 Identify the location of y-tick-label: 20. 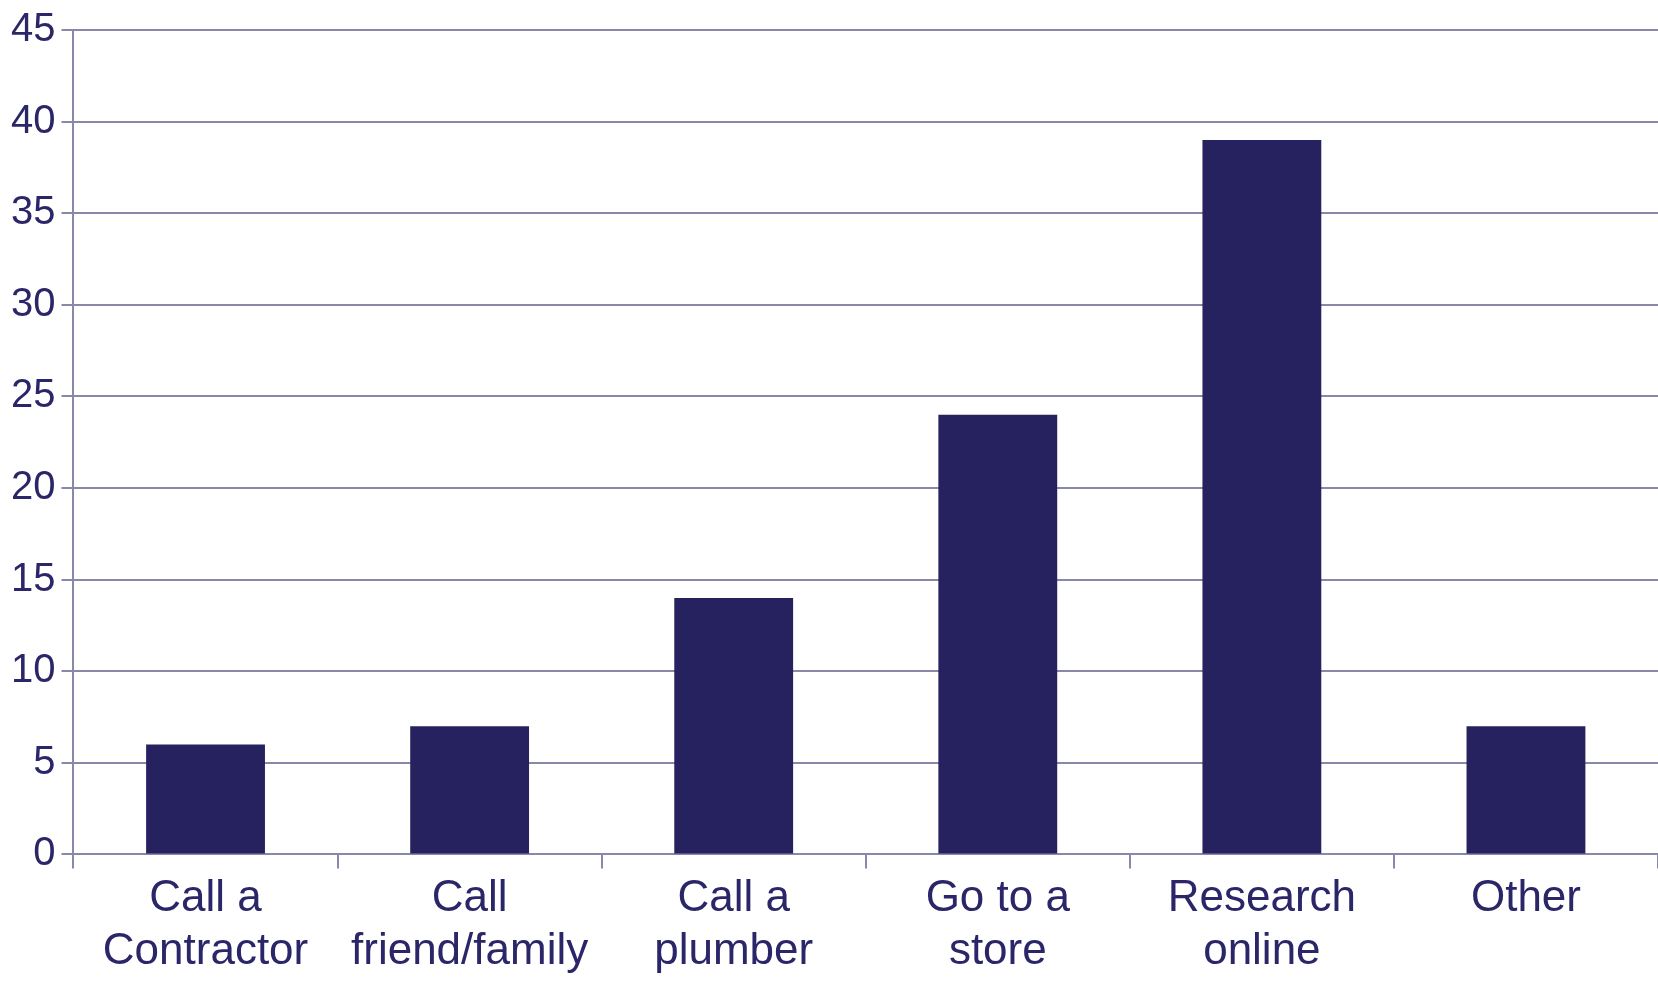
(33, 485).